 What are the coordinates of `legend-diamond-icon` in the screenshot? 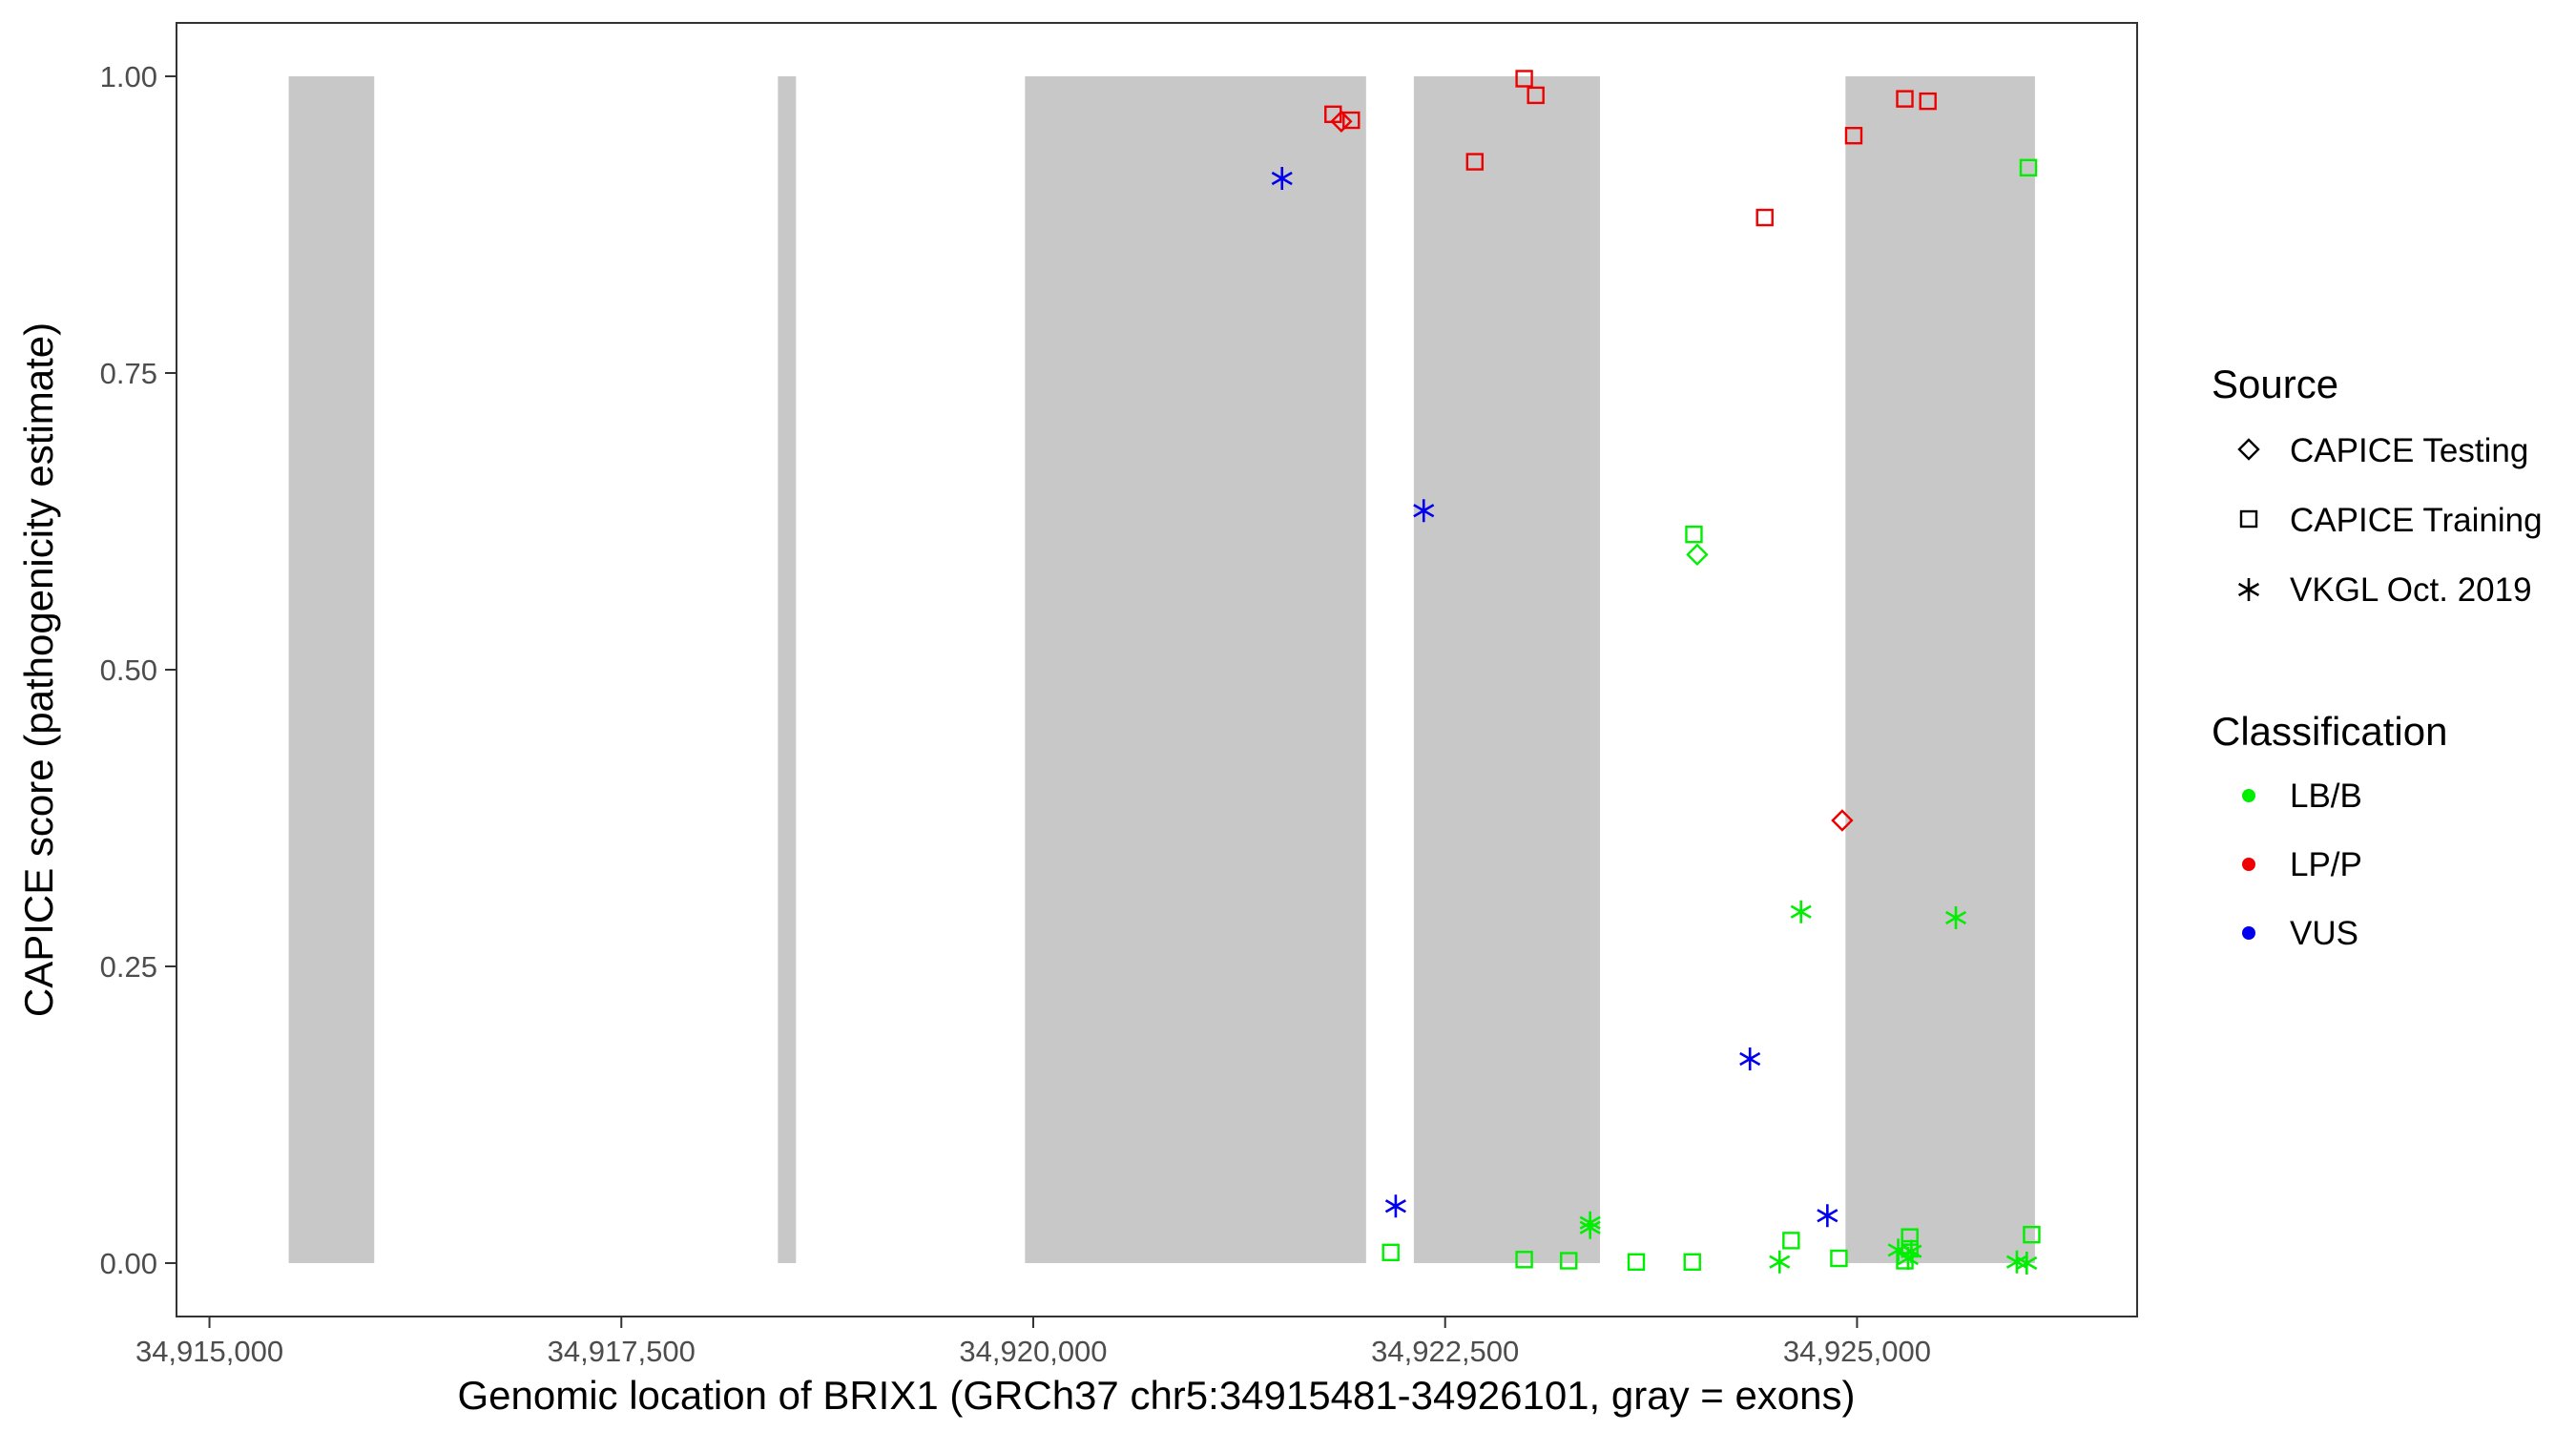 It's located at (2248, 449).